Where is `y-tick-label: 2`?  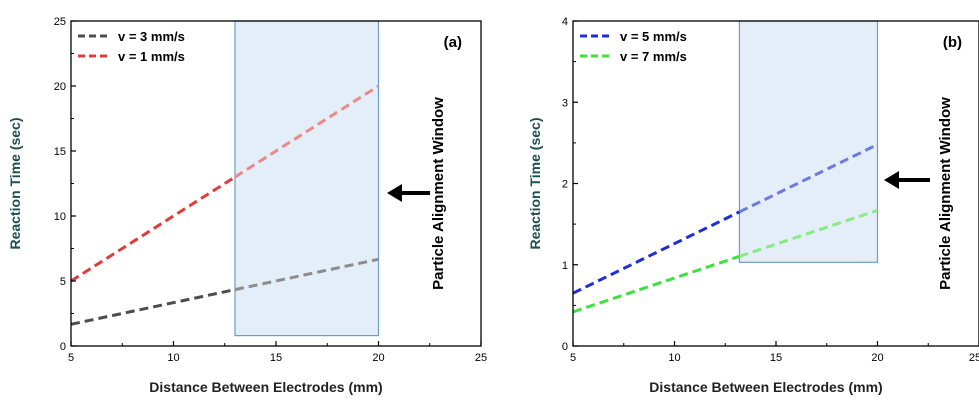
y-tick-label: 2 is located at coordinates (565, 185).